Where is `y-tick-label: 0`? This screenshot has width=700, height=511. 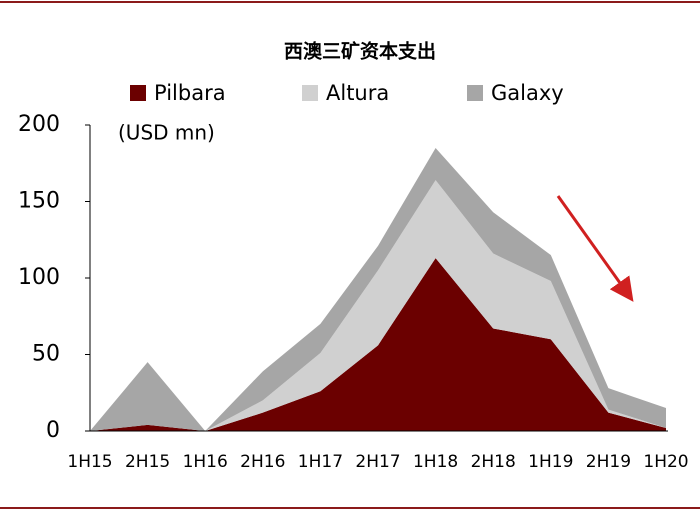 y-tick-label: 0 is located at coordinates (53, 430).